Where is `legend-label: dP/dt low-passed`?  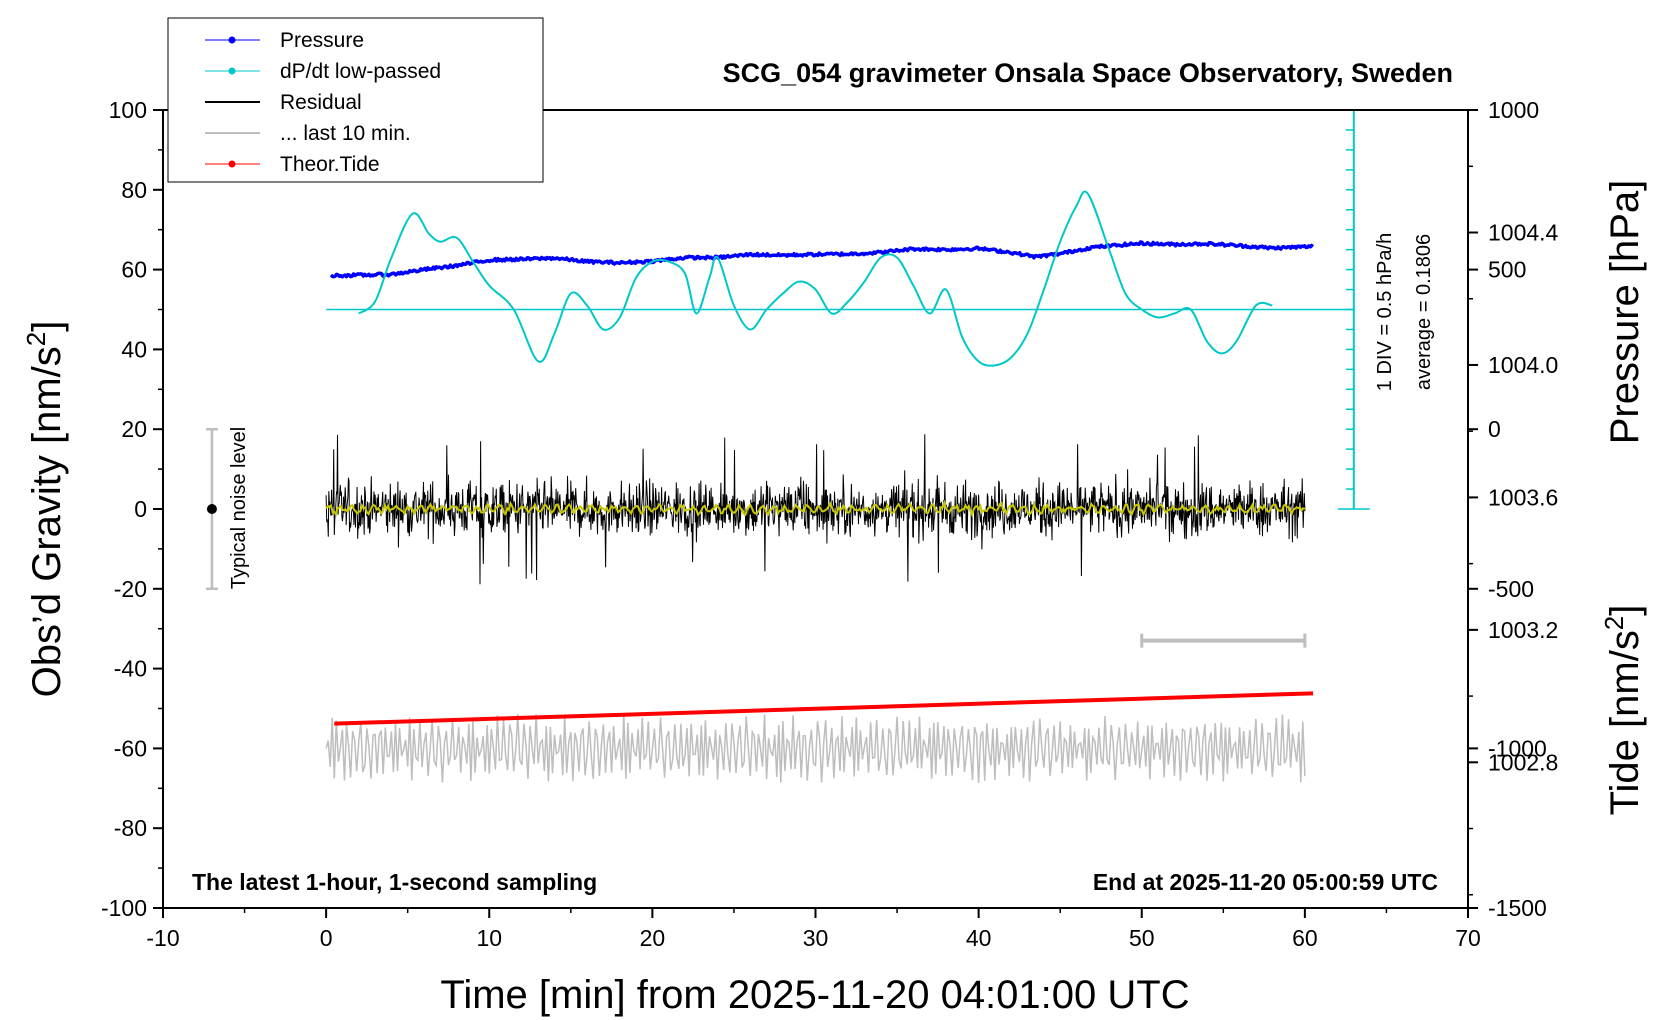 legend-label: dP/dt low-passed is located at coordinates (360, 71).